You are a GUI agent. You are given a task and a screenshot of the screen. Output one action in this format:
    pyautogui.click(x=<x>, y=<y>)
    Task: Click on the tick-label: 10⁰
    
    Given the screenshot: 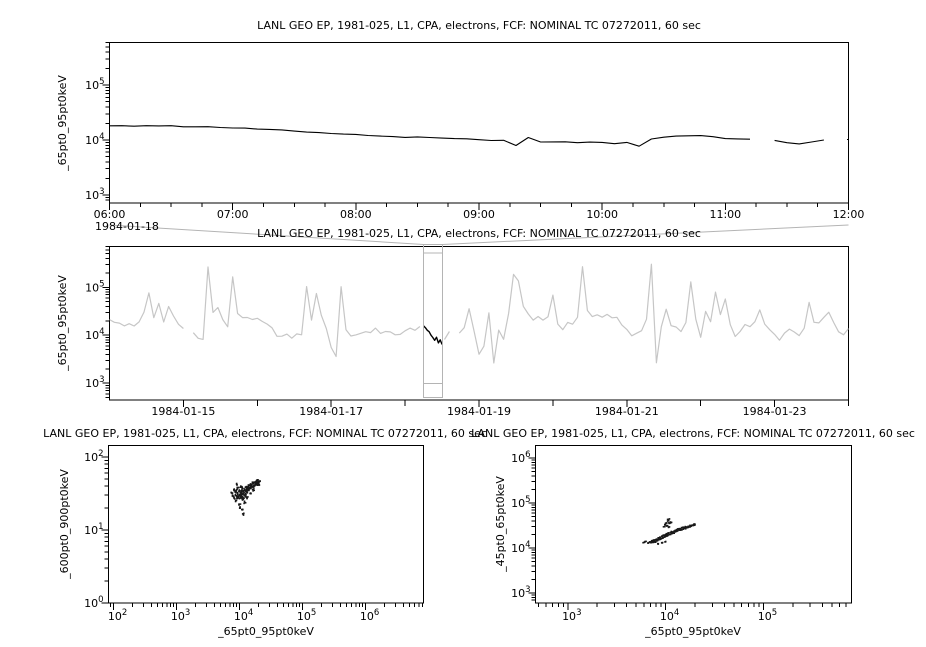 What is the action you would take?
    pyautogui.click(x=93, y=602)
    